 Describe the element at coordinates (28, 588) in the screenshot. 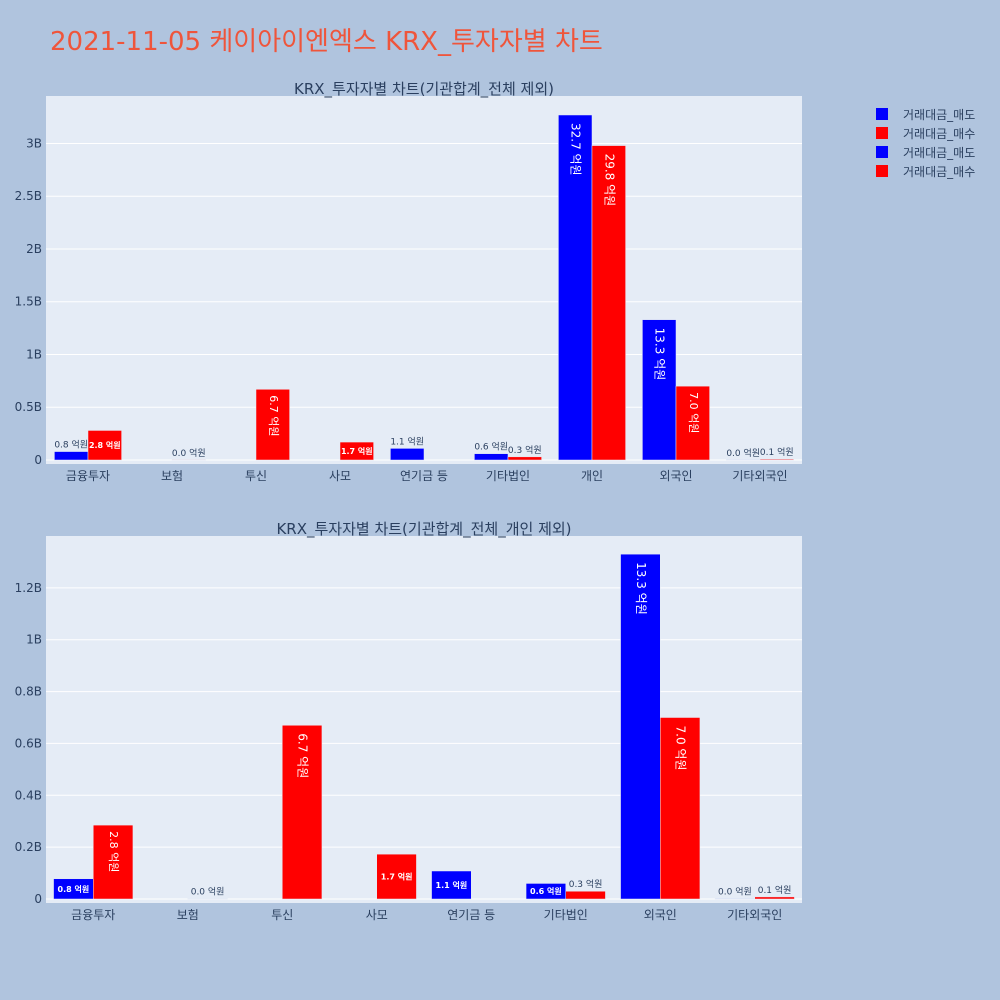

I see `y-tick-label: 1.2B` at that location.